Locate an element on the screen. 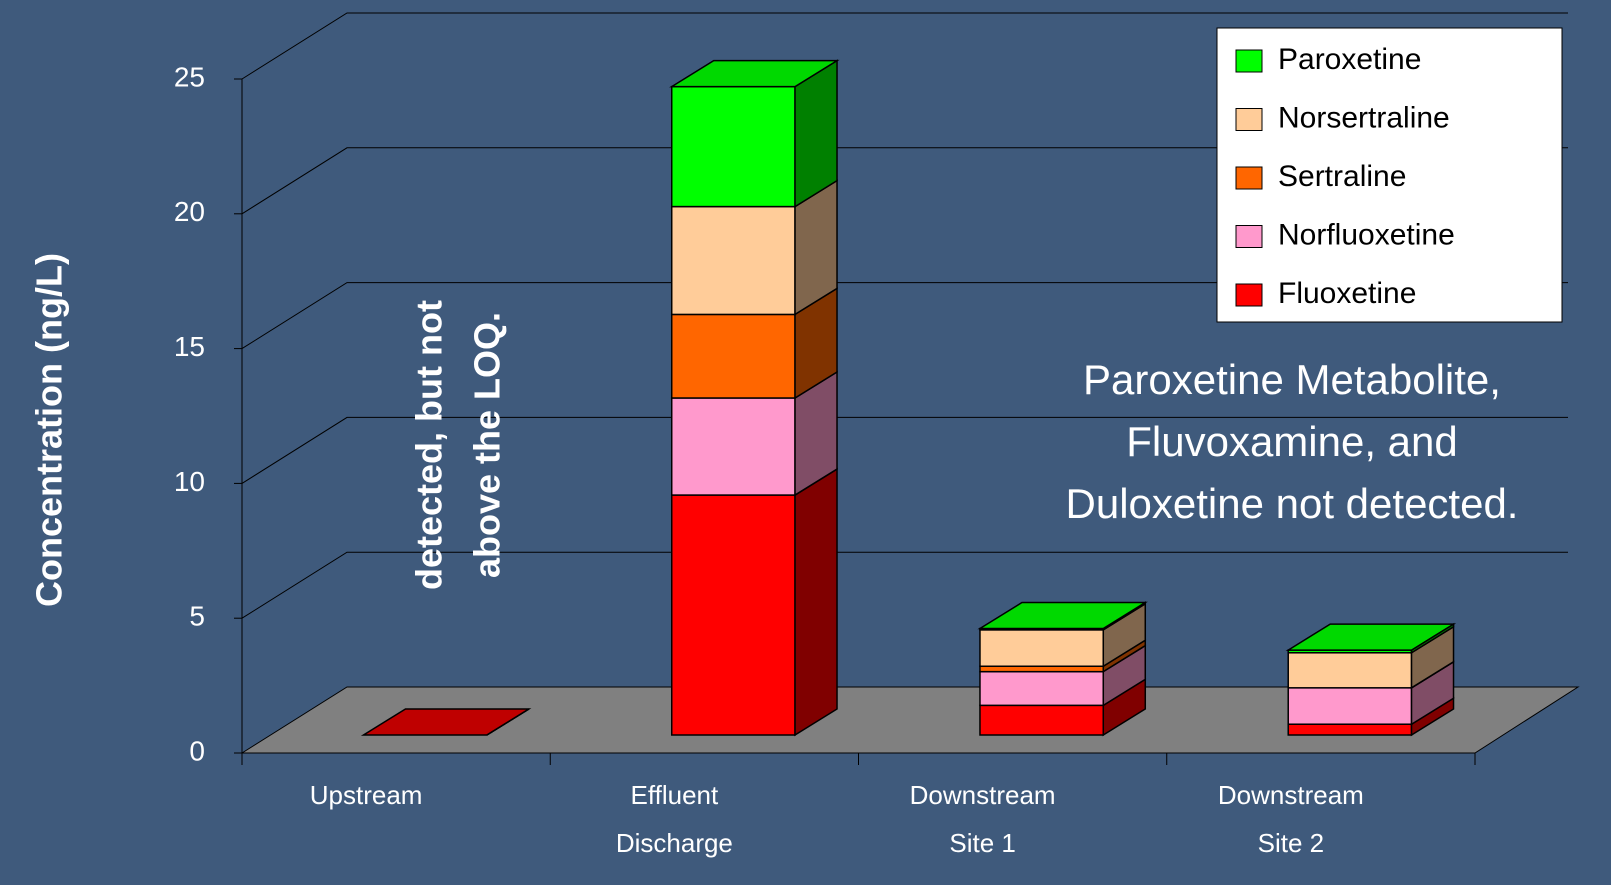 The height and width of the screenshot is (885, 1611). y-tick-label: 25 is located at coordinates (189, 76).